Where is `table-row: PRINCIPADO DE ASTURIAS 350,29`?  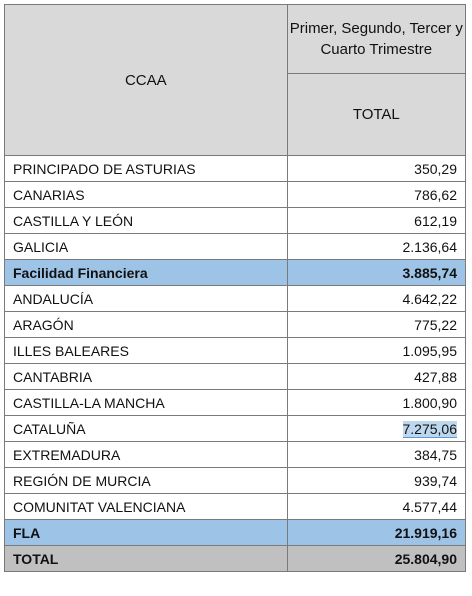
table-row: PRINCIPADO DE ASTURIAS 350,29 is located at coordinates (235, 168).